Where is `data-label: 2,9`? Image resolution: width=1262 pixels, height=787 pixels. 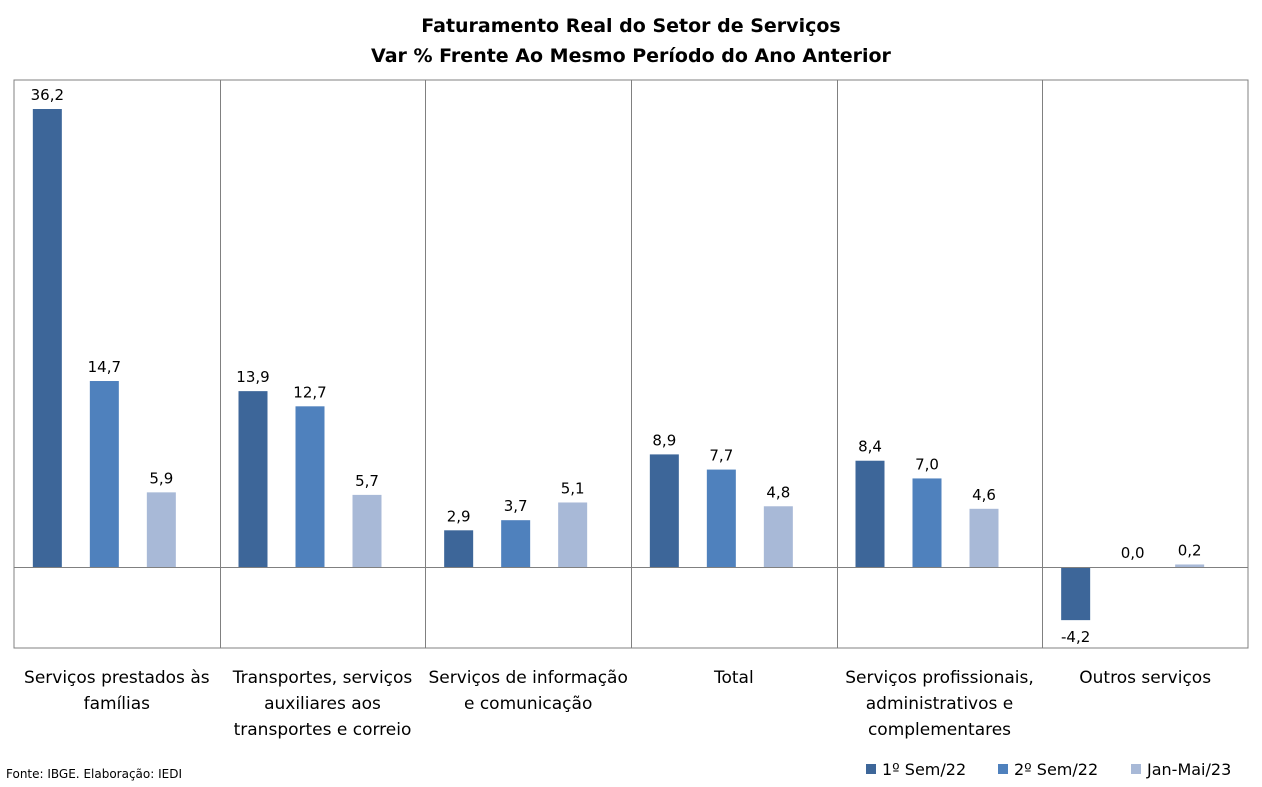
data-label: 2,9 is located at coordinates (459, 516).